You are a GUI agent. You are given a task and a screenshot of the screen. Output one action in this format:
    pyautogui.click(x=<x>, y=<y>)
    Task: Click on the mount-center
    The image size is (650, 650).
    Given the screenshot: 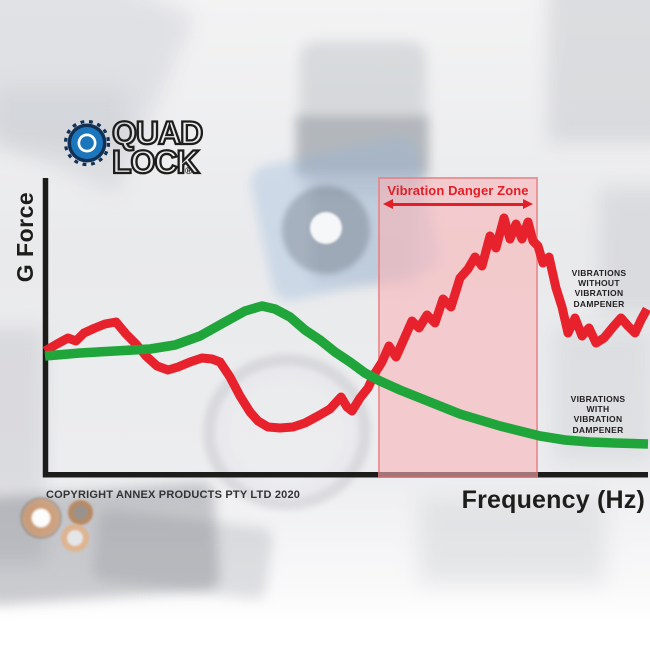 What is the action you would take?
    pyautogui.click(x=87, y=143)
    